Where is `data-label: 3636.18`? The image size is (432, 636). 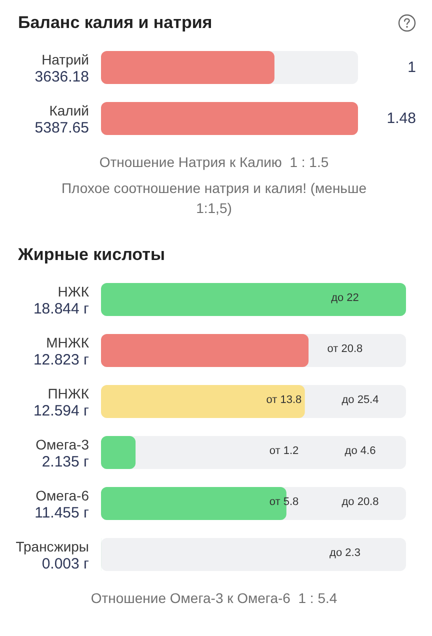
data-label: 3636.18 is located at coordinates (61, 77).